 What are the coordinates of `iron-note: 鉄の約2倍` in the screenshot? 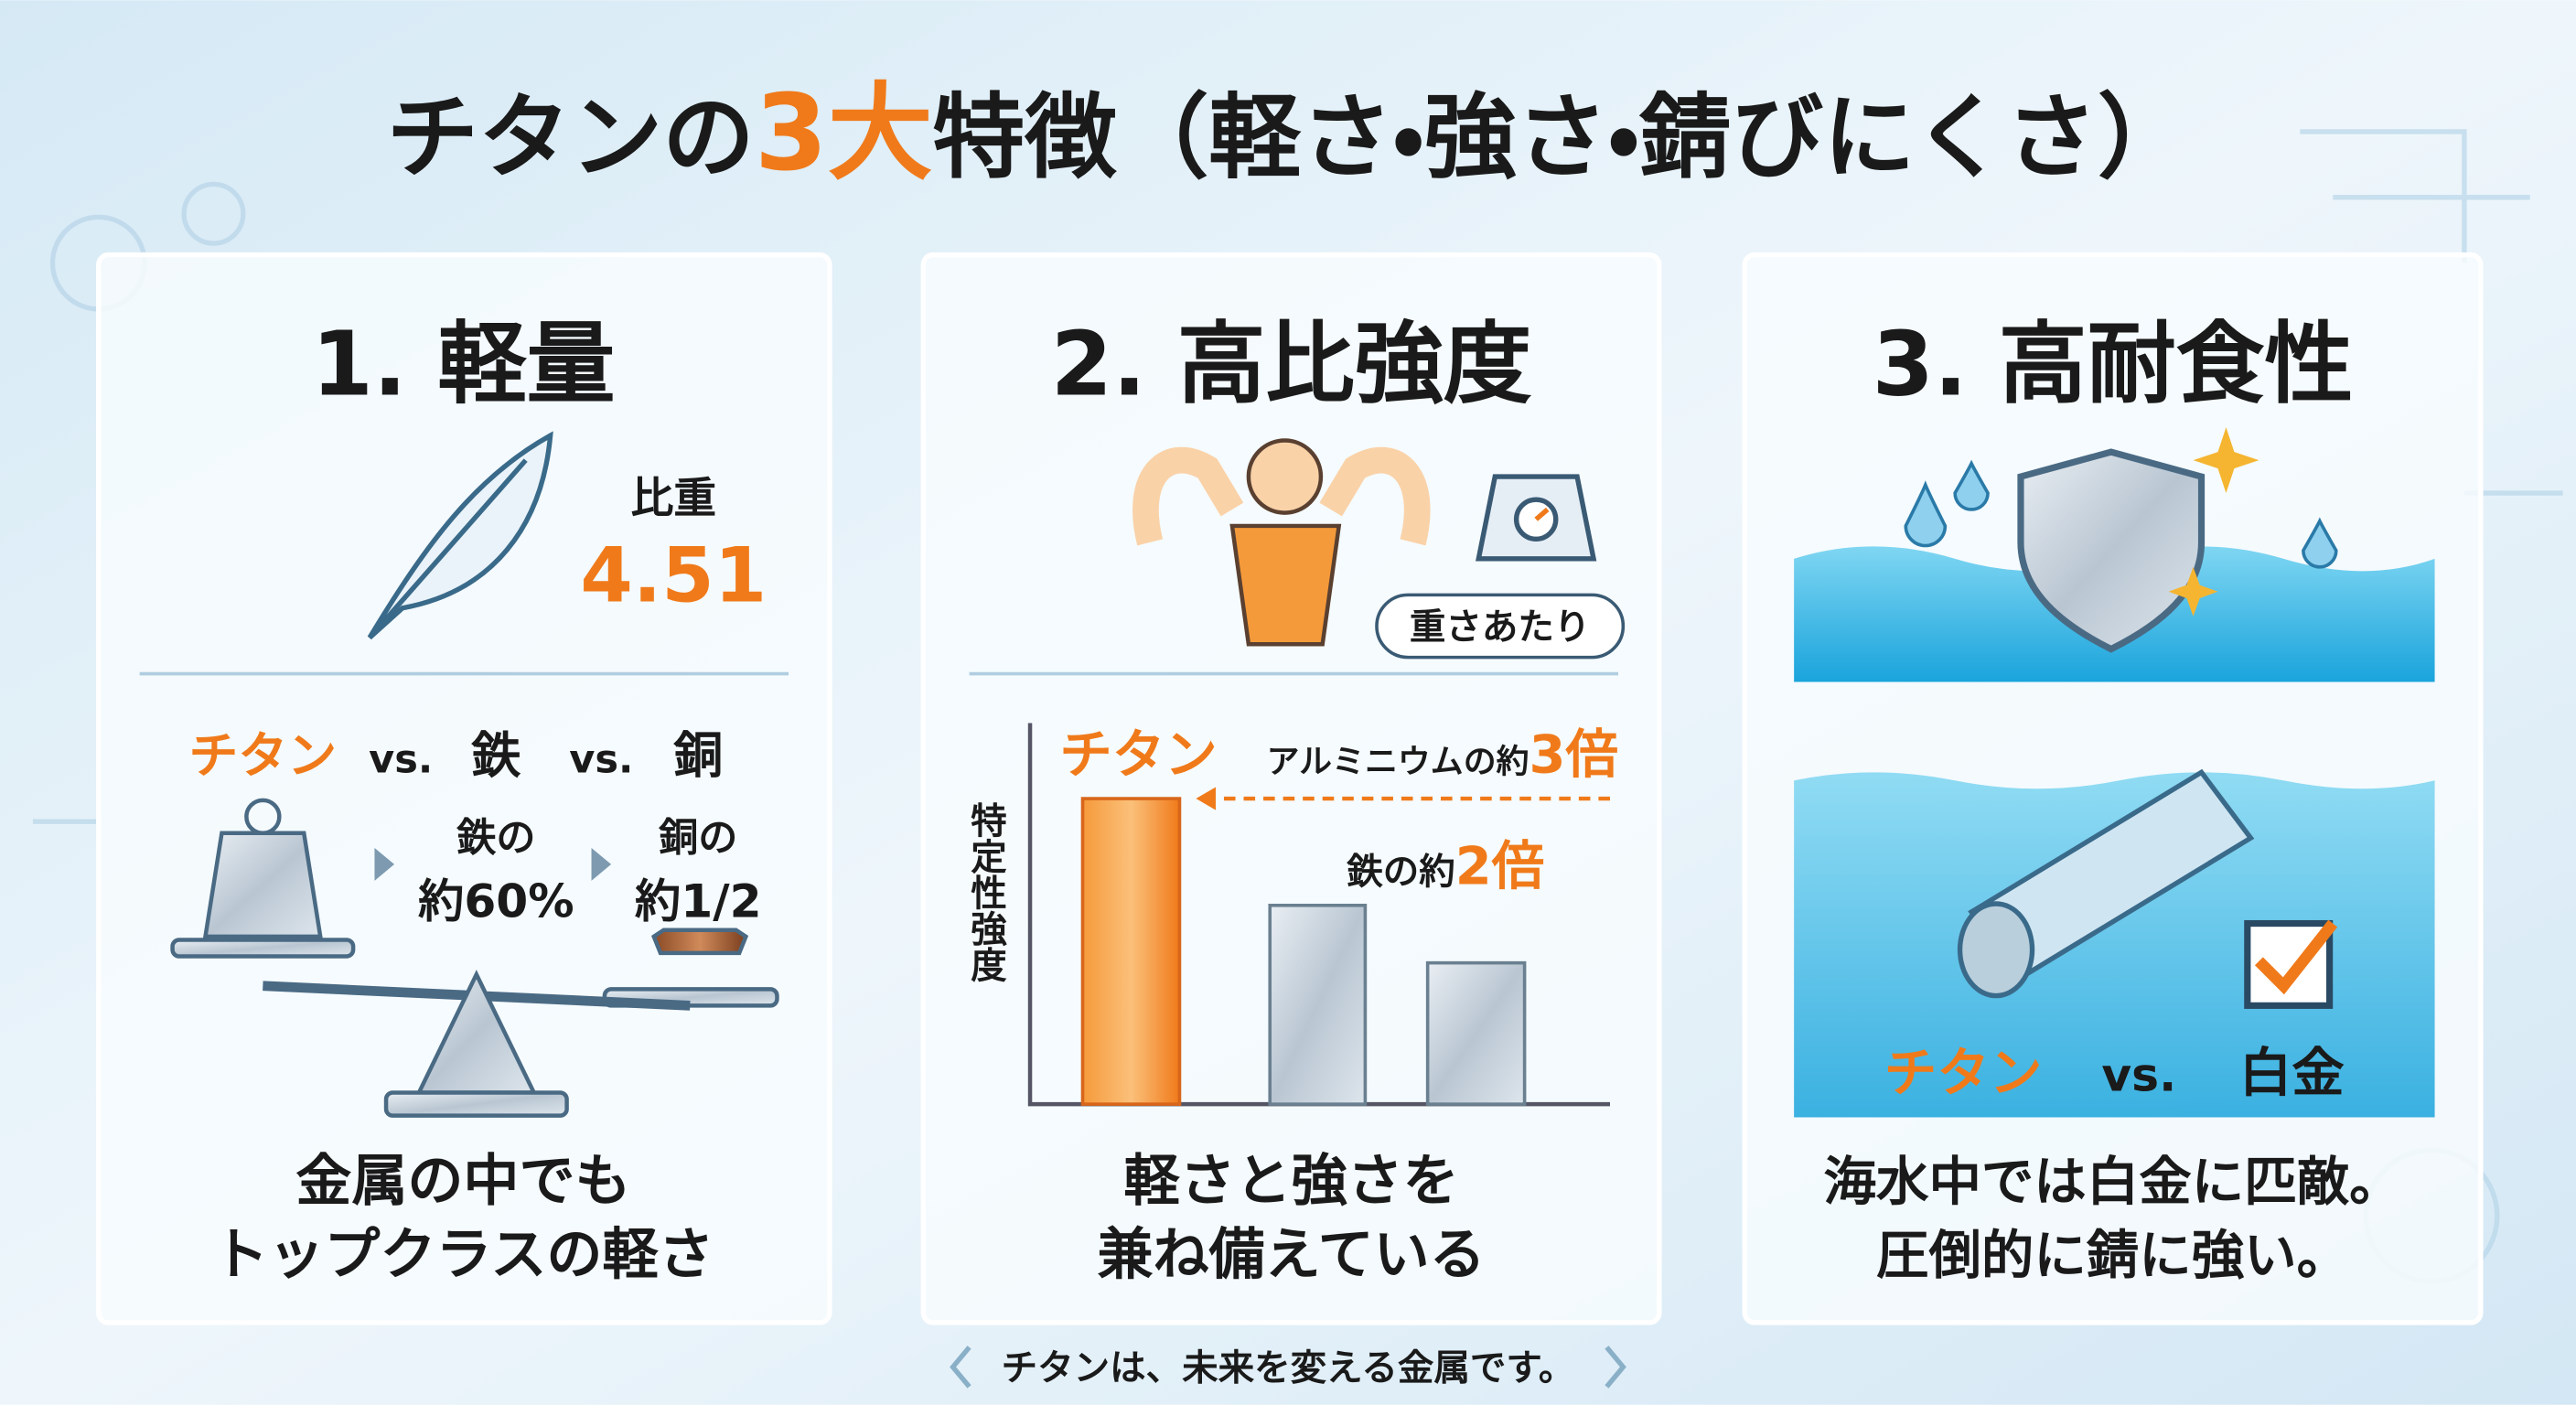 It's located at (1445, 865).